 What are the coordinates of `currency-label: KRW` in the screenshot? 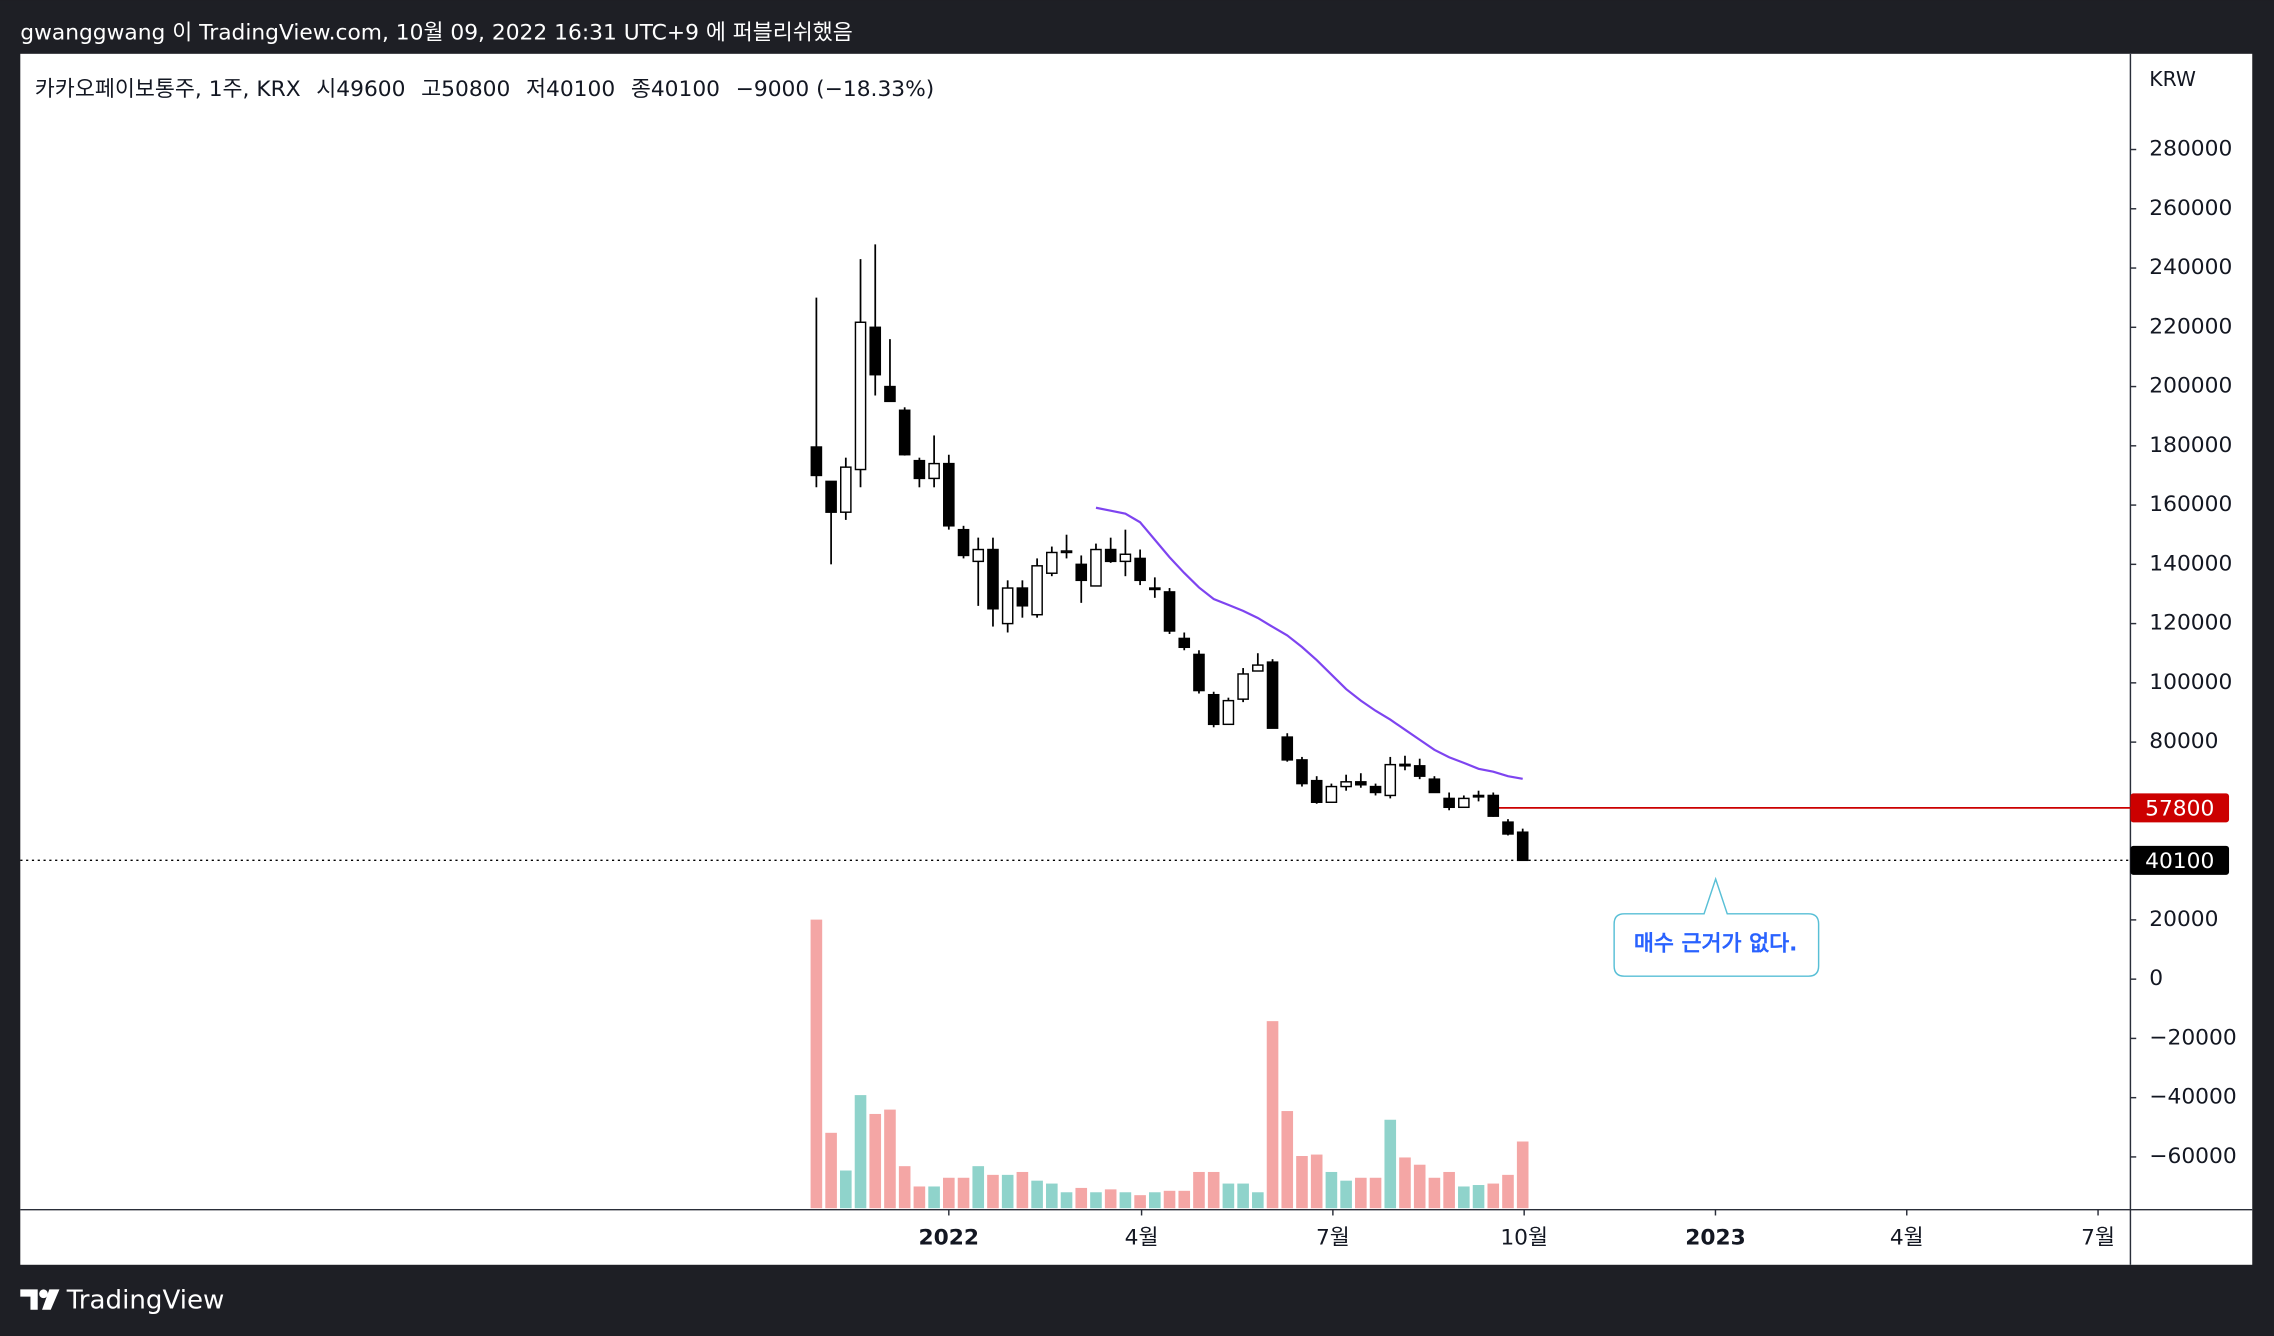 It's located at (2172, 79).